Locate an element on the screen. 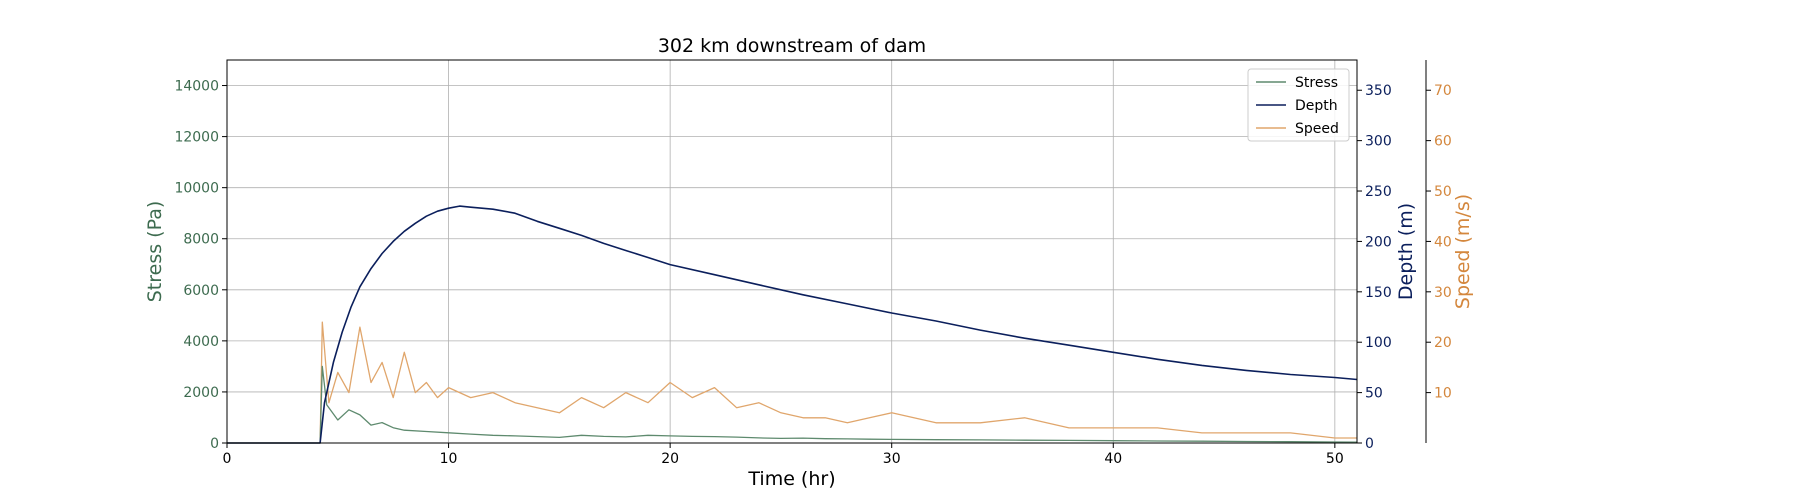  x-tick-label: 40 is located at coordinates (1113, 459).